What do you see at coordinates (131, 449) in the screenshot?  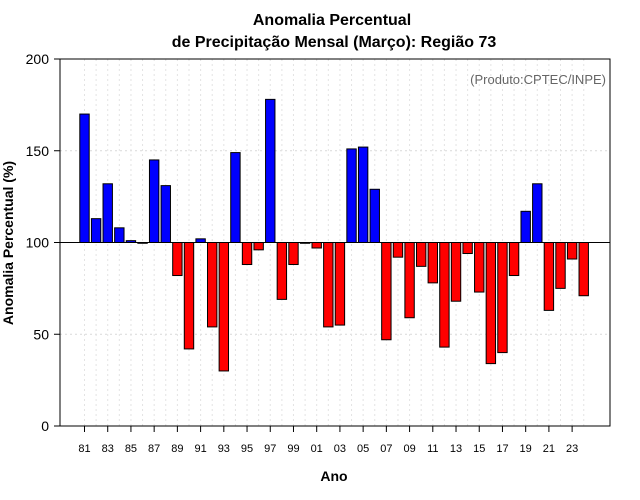 I see `x-tick-label: 85` at bounding box center [131, 449].